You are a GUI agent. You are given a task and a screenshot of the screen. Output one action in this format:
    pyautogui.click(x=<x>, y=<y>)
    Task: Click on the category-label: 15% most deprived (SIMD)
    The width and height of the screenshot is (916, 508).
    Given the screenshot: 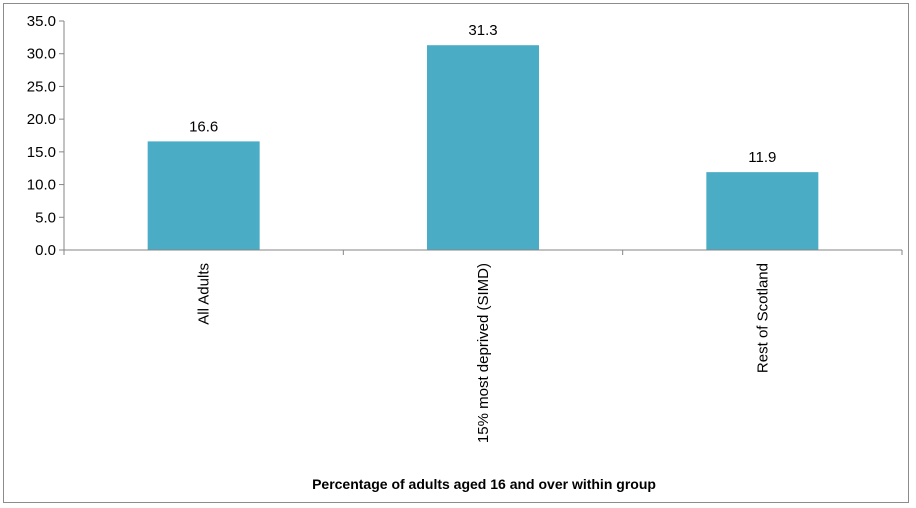 What is the action you would take?
    pyautogui.click(x=483, y=353)
    